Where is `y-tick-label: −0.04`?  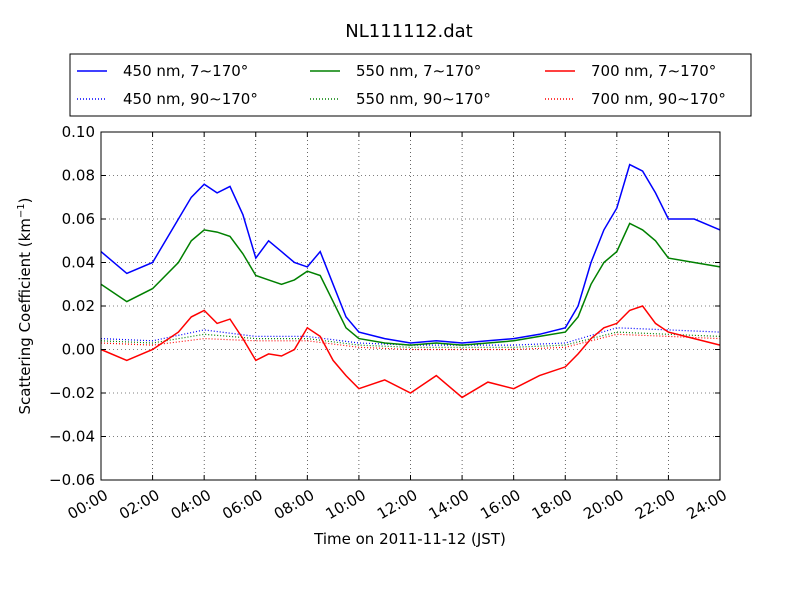
y-tick-label: −0.04 is located at coordinates (72, 437).